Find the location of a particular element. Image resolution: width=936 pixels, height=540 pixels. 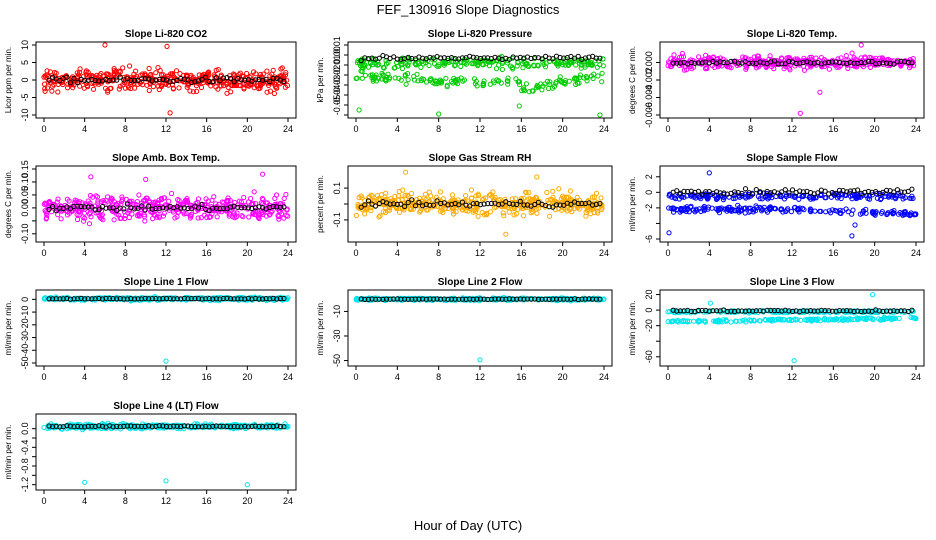

plot-frame is located at coordinates (792, 80).